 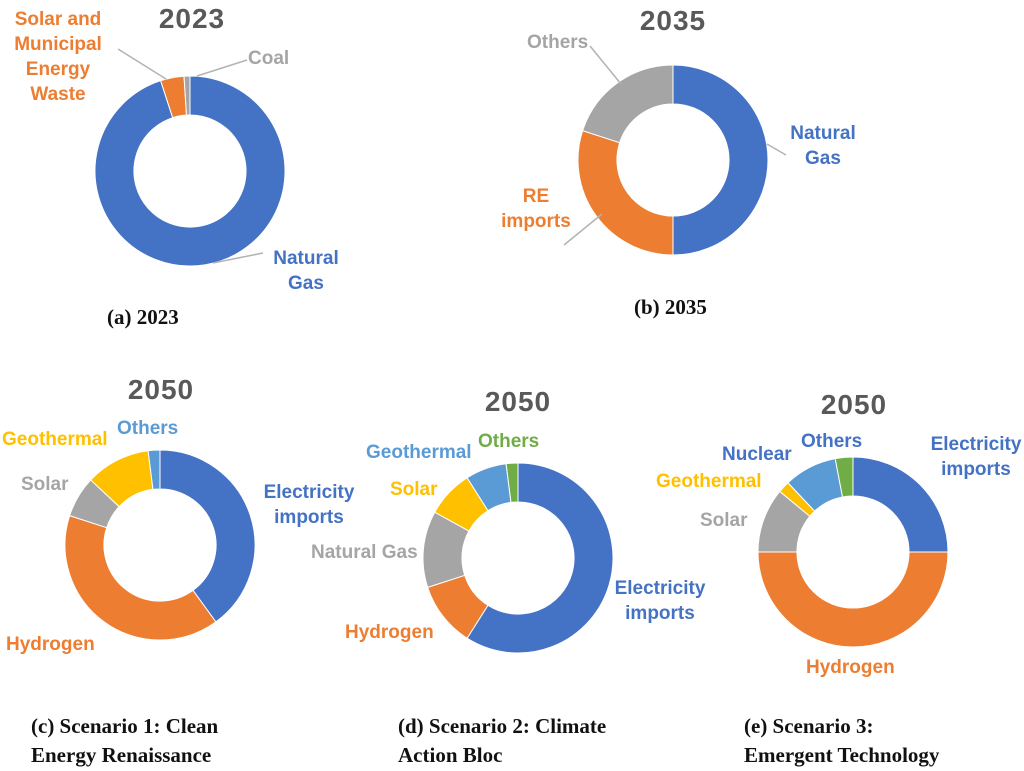 What do you see at coordinates (823, 146) in the screenshot?
I see `chart-b-label-natural-gas: Natural Gas` at bounding box center [823, 146].